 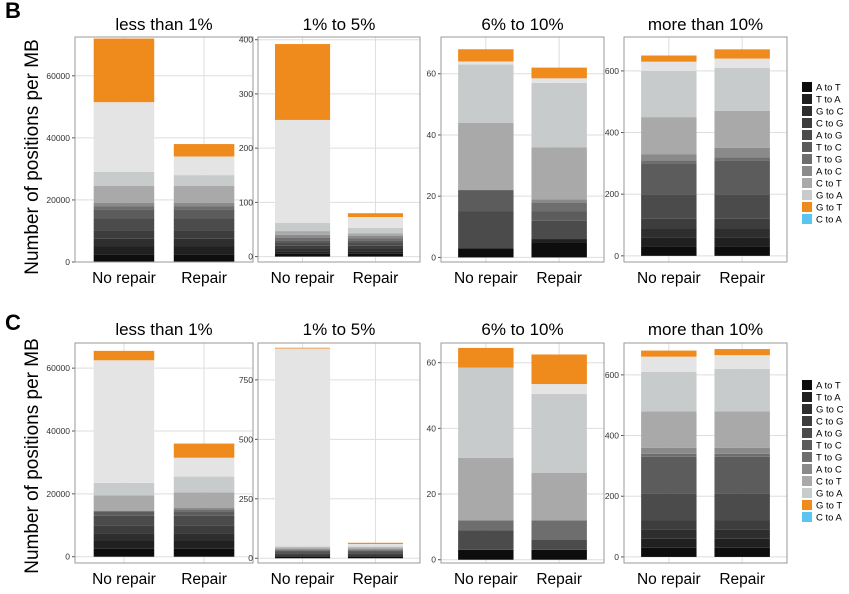 What do you see at coordinates (742, 89) in the screenshot?
I see `bar-segment: G to A: 140` at bounding box center [742, 89].